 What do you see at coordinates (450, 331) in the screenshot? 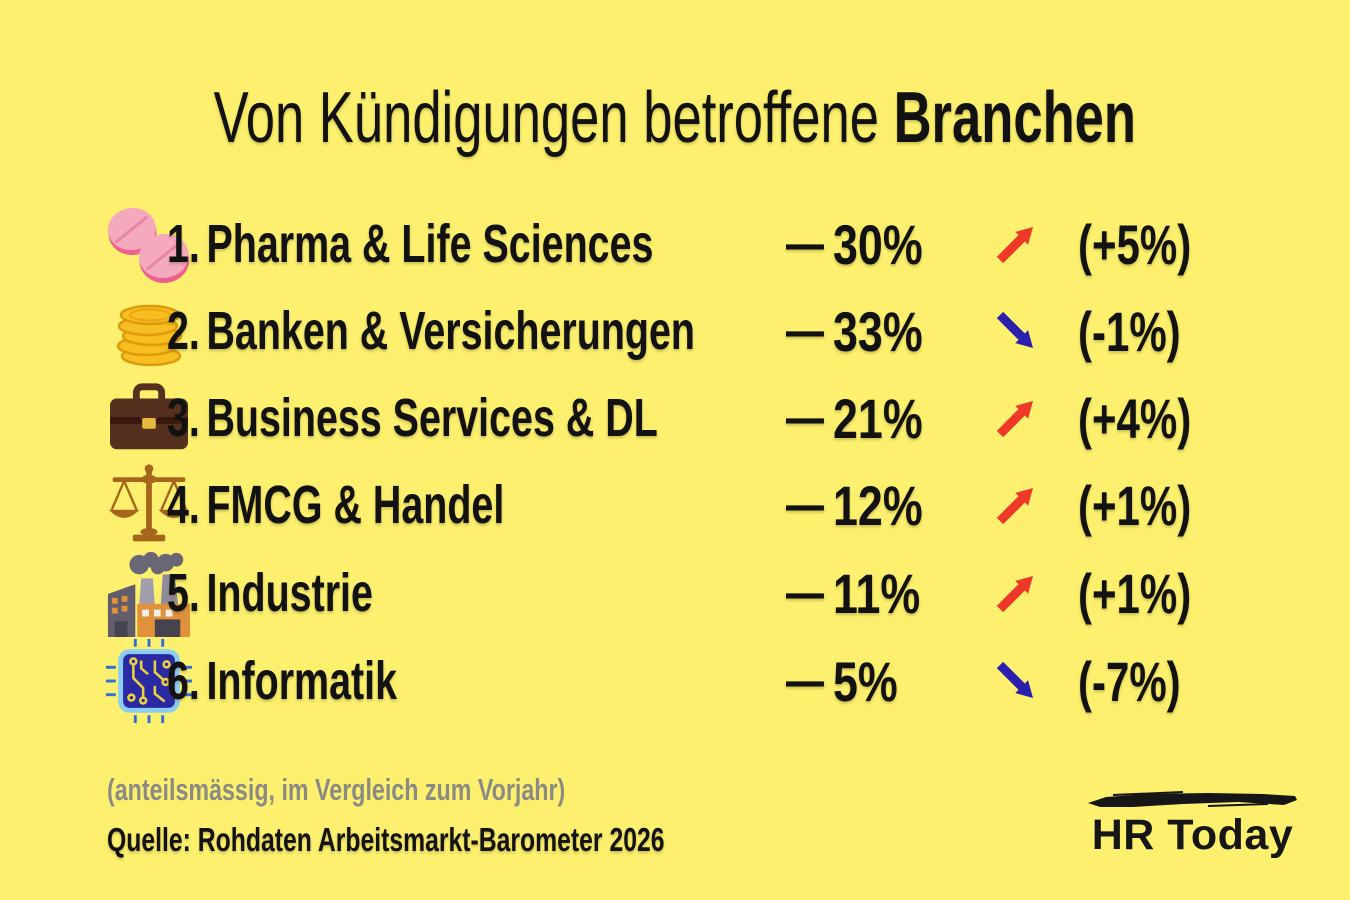
I see `industry-label: Banken & Versicherungen` at bounding box center [450, 331].